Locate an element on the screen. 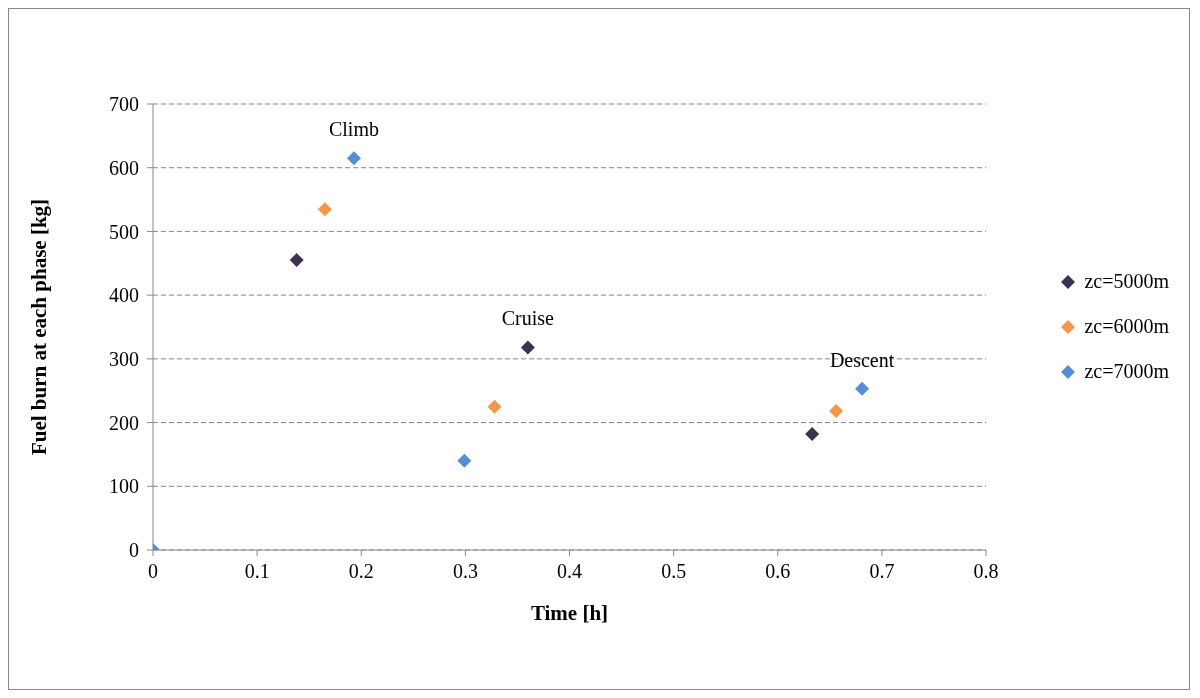 This screenshot has height=698, width=1200. y-tick-label: 500 is located at coordinates (124, 231).